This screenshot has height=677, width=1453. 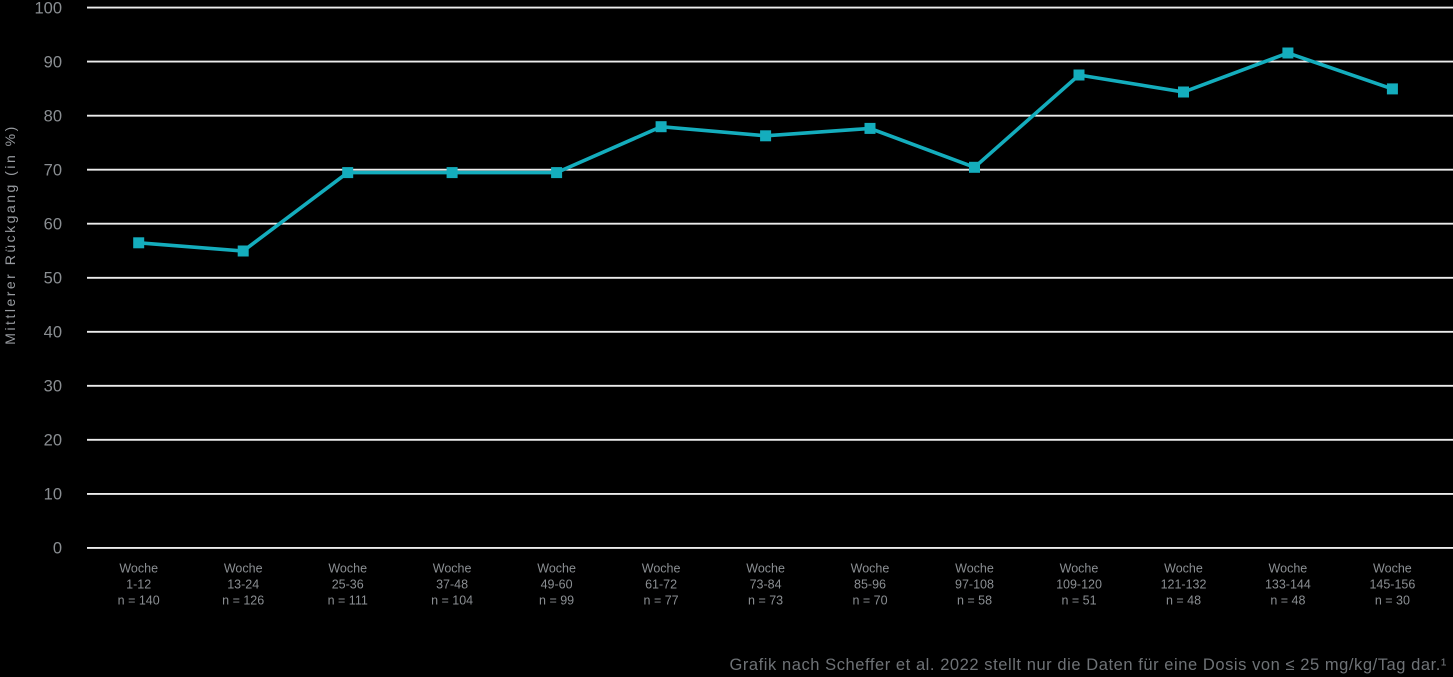 What do you see at coordinates (138, 584) in the screenshot?
I see `svg-text: 1-12` at bounding box center [138, 584].